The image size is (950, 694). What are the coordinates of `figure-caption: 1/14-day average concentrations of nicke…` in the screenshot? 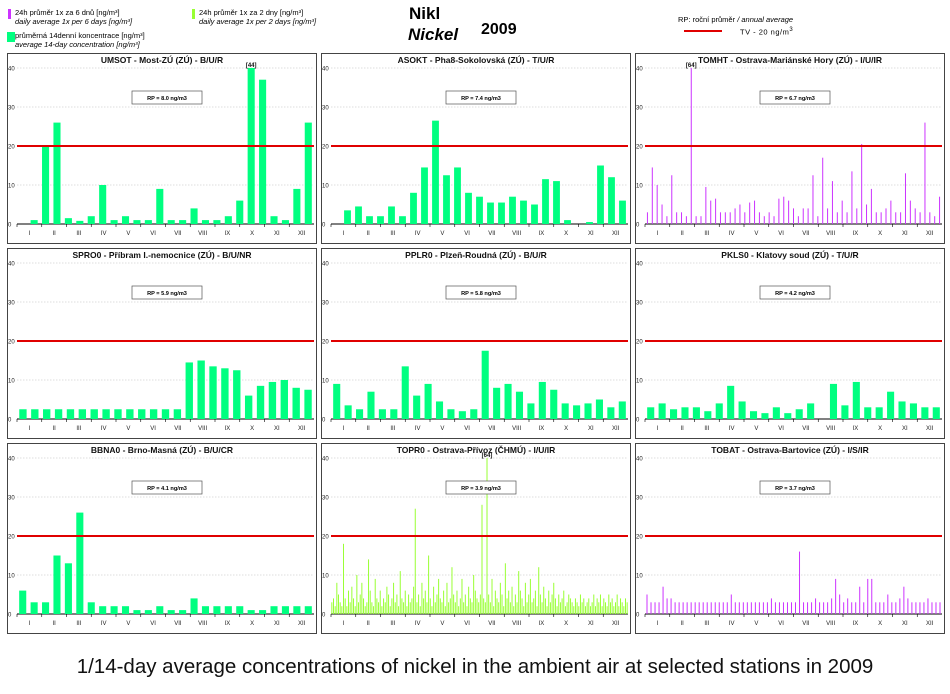 It's located at (475, 666).